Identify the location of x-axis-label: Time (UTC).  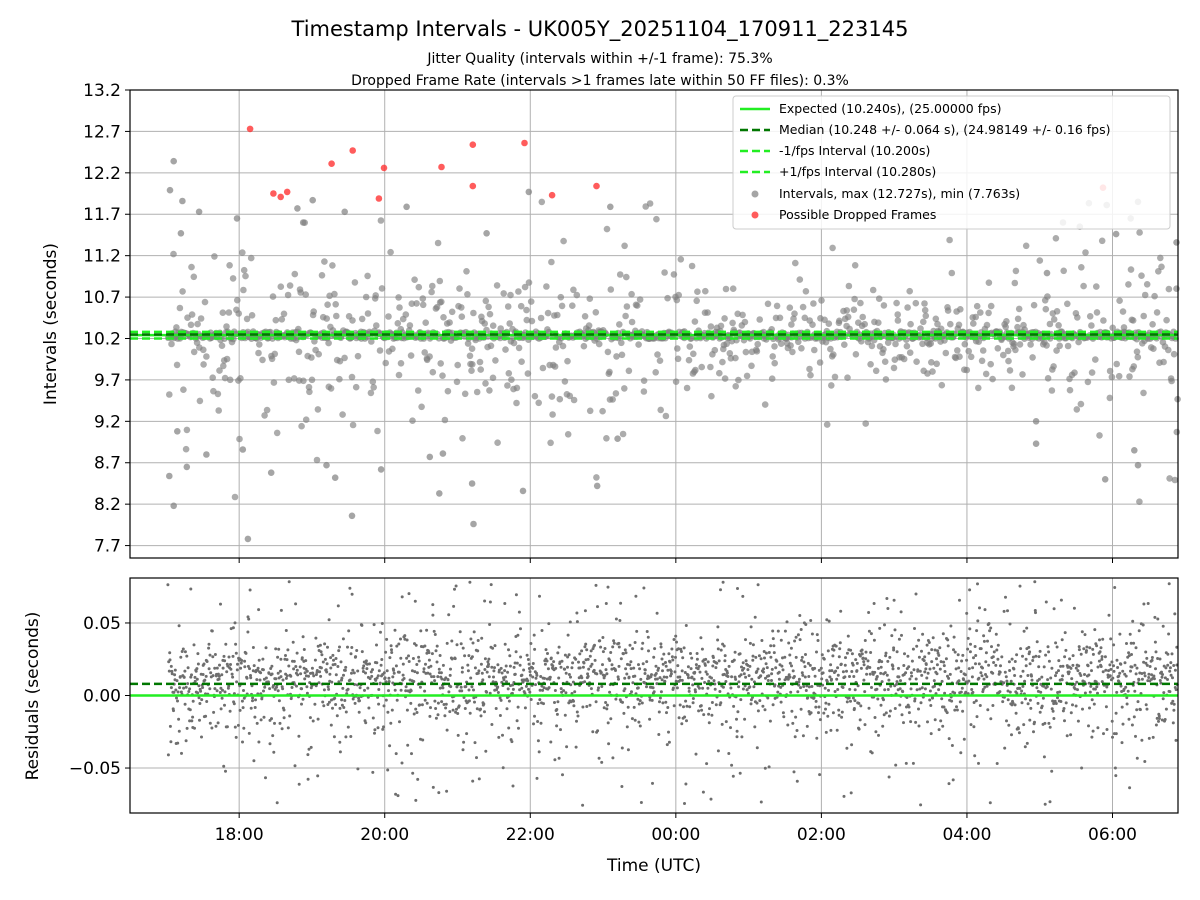
(653, 866).